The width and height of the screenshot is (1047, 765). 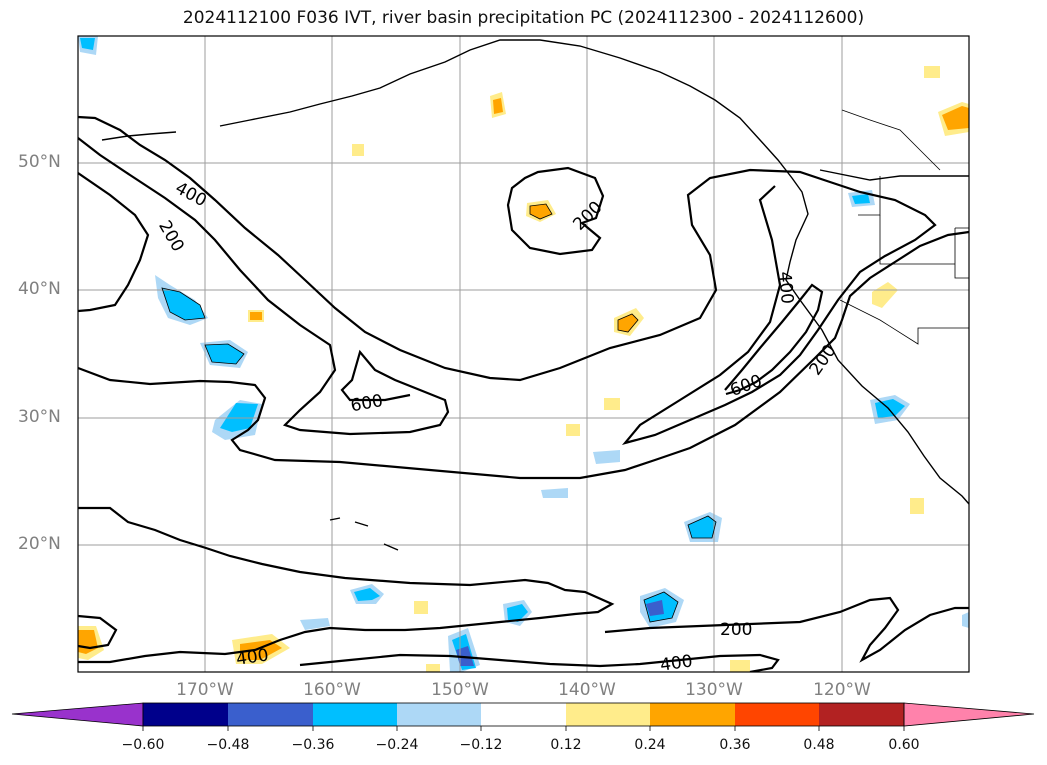 What do you see at coordinates (39, 544) in the screenshot?
I see `lat-label: 20°N` at bounding box center [39, 544].